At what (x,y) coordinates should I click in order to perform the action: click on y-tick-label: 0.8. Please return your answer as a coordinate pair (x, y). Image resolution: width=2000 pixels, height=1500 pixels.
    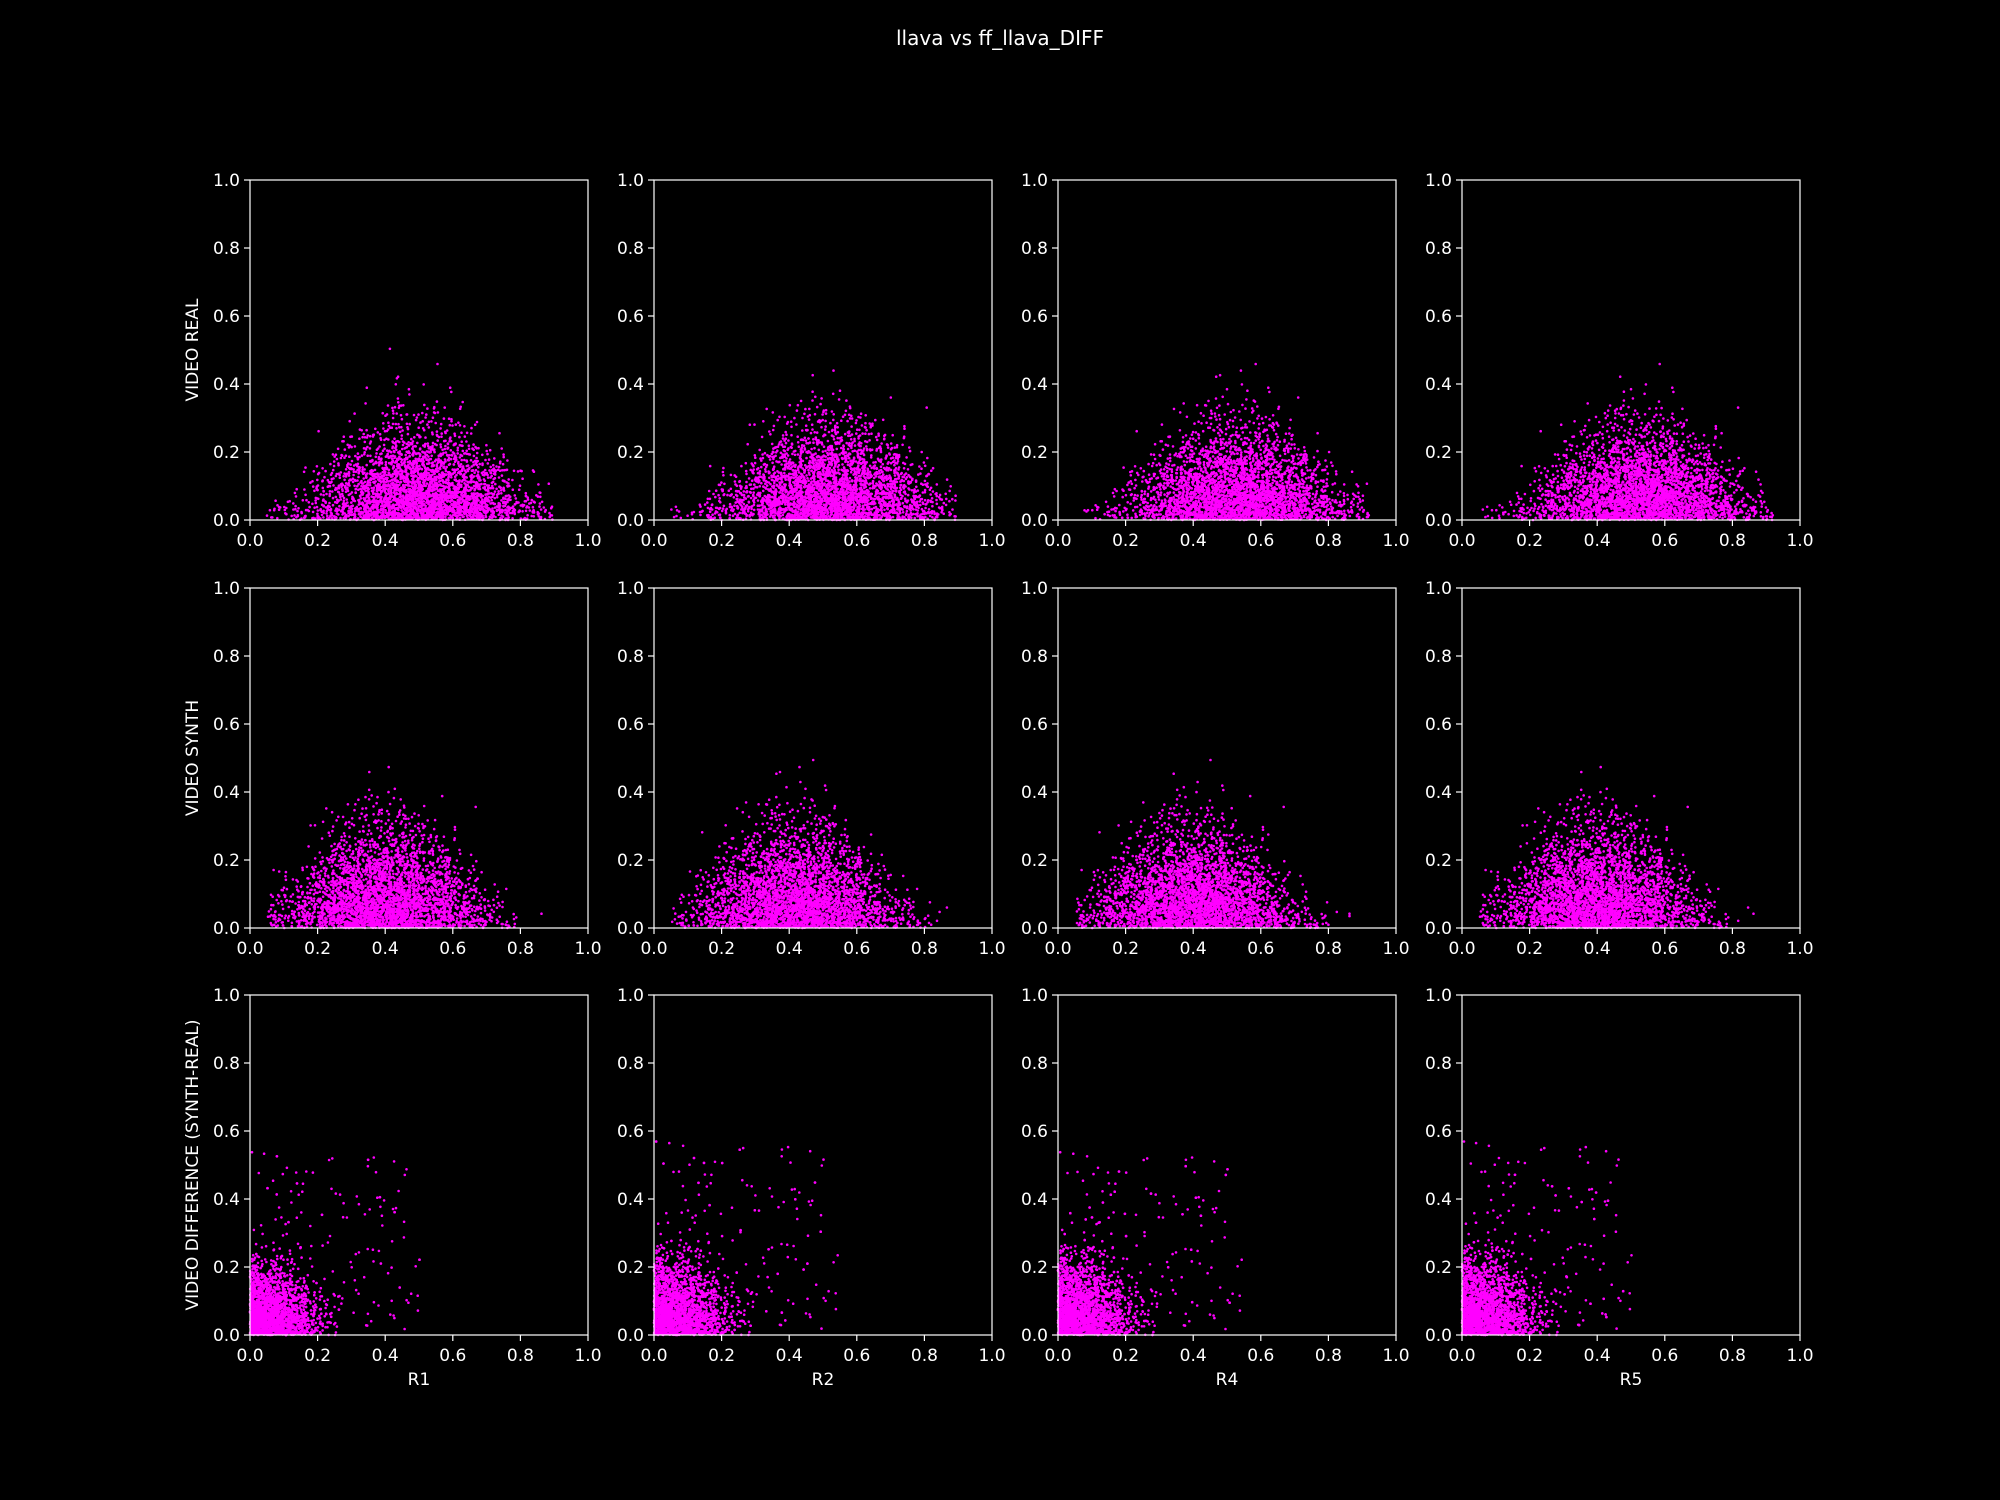
    Looking at the image, I should click on (226, 249).